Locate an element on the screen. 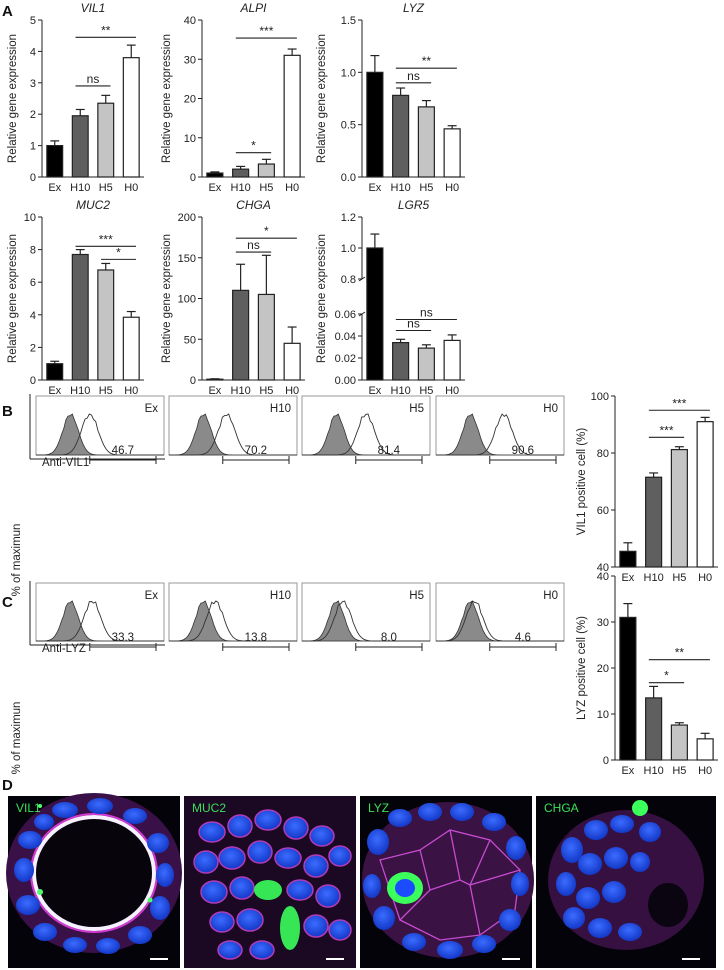  flow-c-ylabel: % of maximun is located at coordinates (17, 738).